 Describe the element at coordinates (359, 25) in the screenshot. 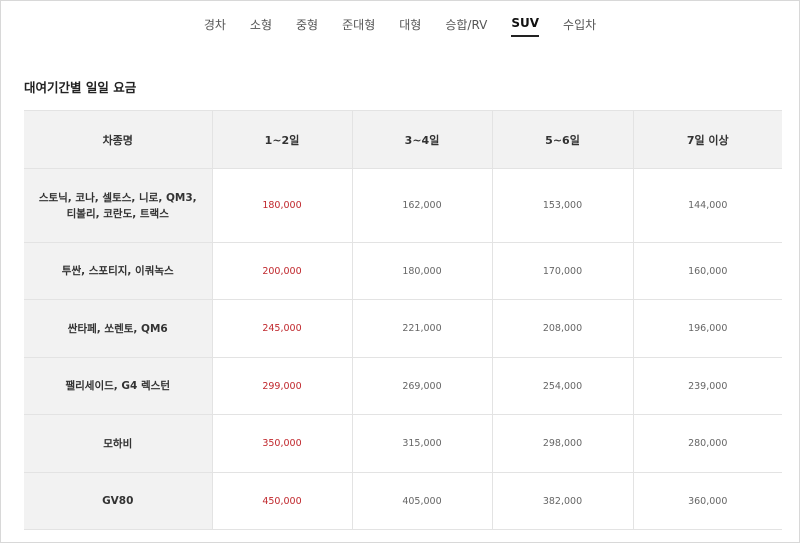

I see `tab-semi-large: 준대형` at that location.